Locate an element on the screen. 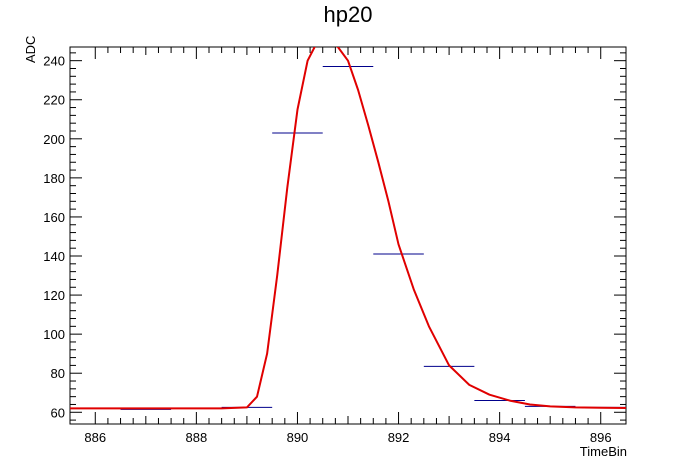 Image resolution: width=696 pixels, height=472 pixels. y-tick-label: 140 is located at coordinates (54, 256).